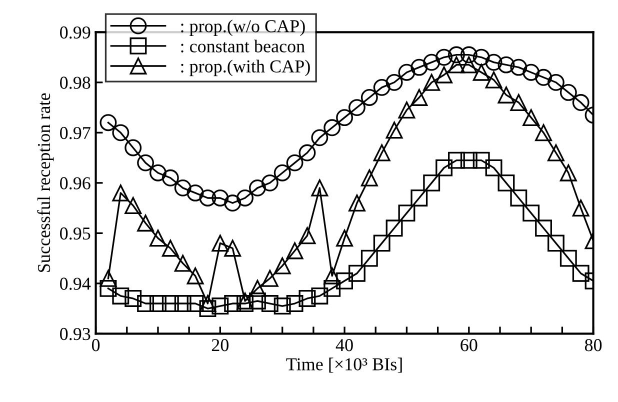  I want to click on legend-label: : prop.(w/o CAP), so click(243, 28).